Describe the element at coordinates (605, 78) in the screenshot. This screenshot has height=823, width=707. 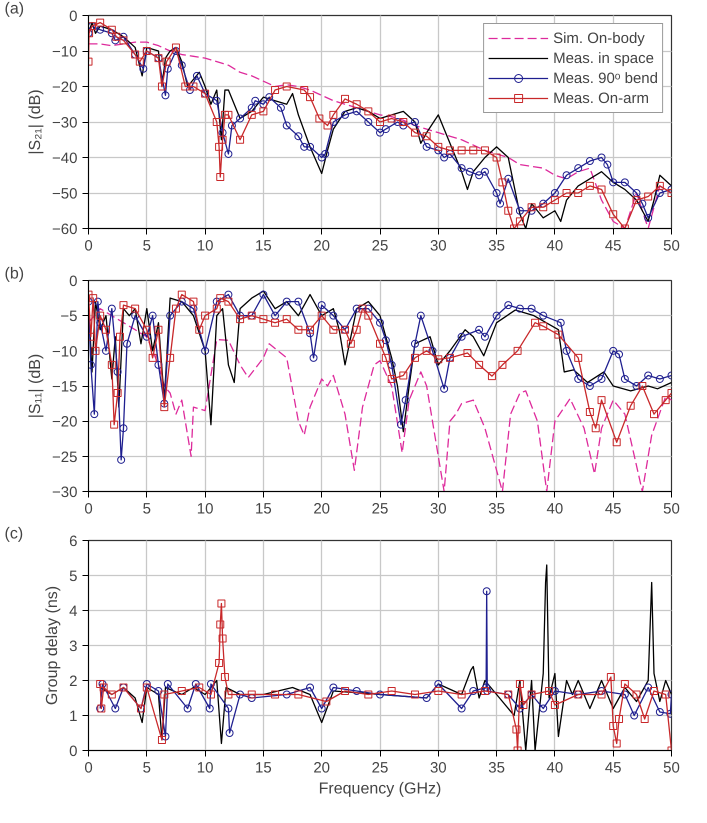
I see `legend-label: Meas. 90ᵒ bend` at that location.